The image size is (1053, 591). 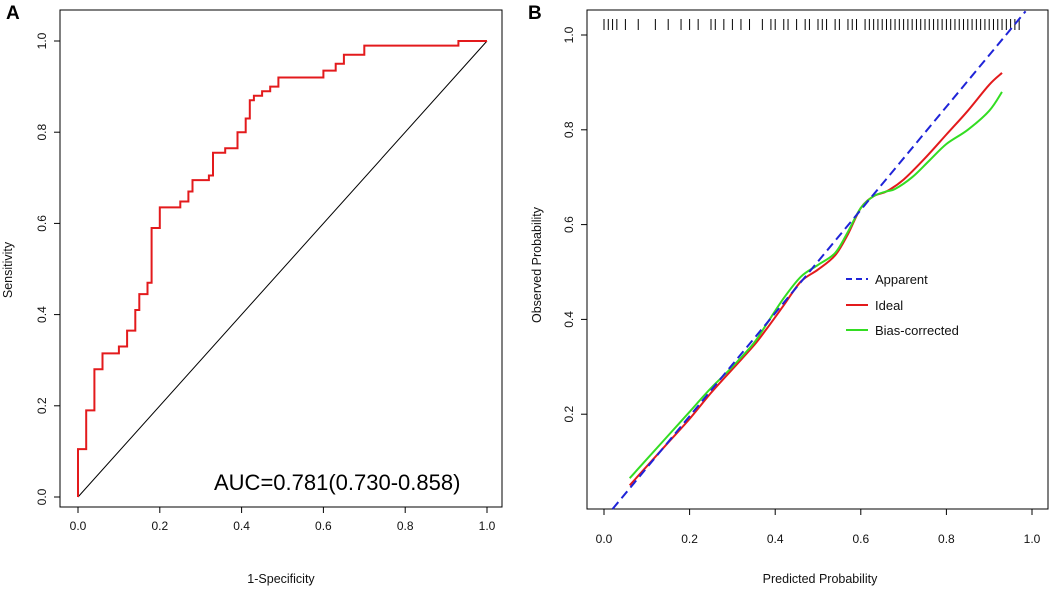 I want to click on panel-a-x-tick-label: 0.6, so click(x=323, y=526).